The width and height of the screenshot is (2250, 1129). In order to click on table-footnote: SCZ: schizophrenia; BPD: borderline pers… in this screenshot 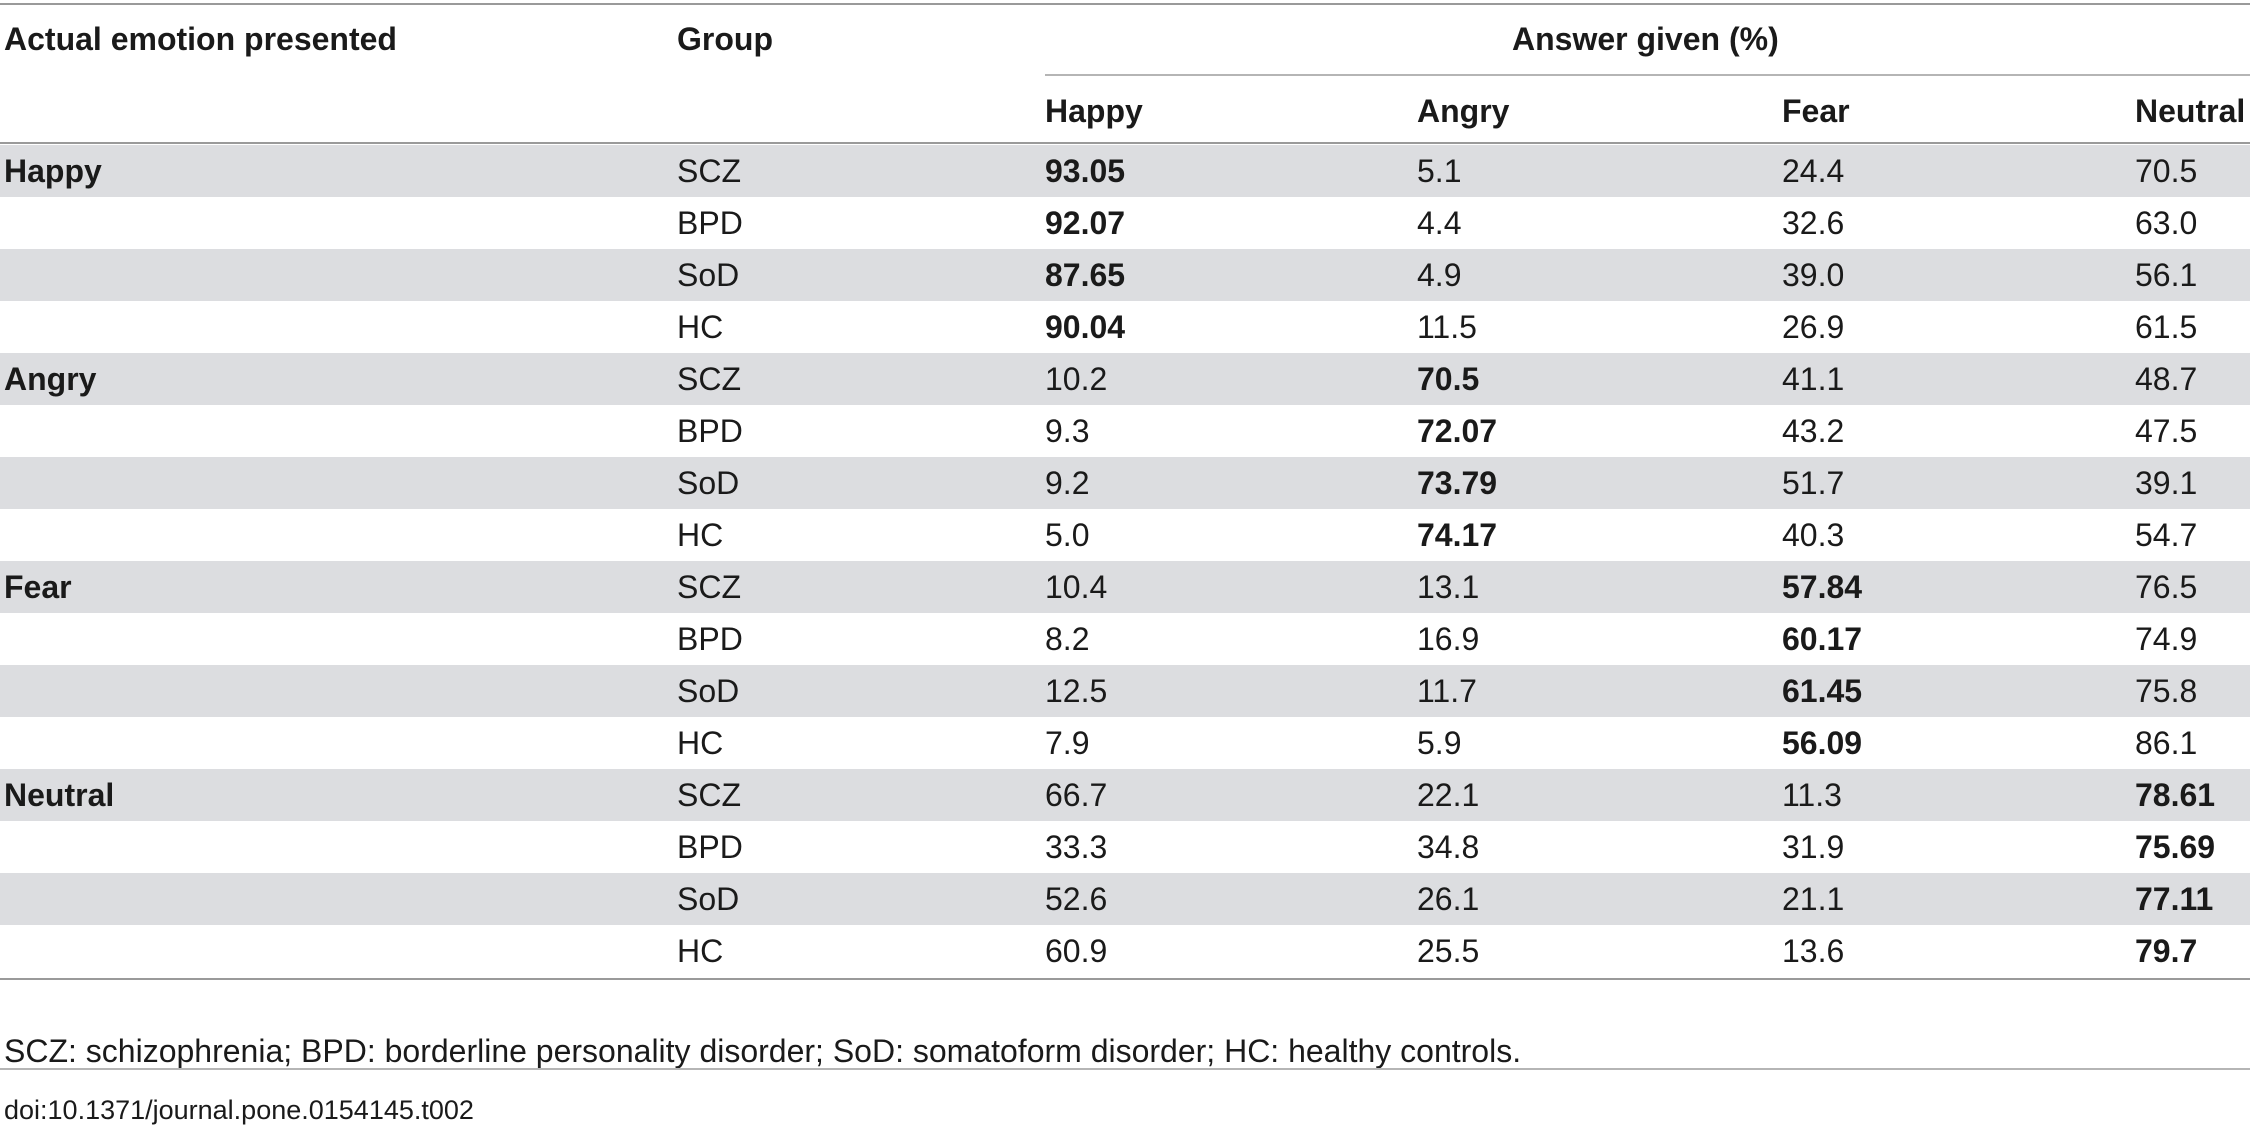, I will do `click(763, 1051)`.